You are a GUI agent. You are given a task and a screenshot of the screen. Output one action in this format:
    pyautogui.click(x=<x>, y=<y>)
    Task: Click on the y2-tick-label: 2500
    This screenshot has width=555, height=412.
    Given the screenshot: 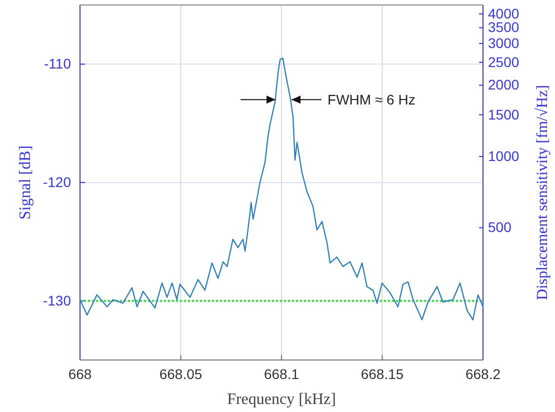 What is the action you would take?
    pyautogui.click(x=504, y=62)
    